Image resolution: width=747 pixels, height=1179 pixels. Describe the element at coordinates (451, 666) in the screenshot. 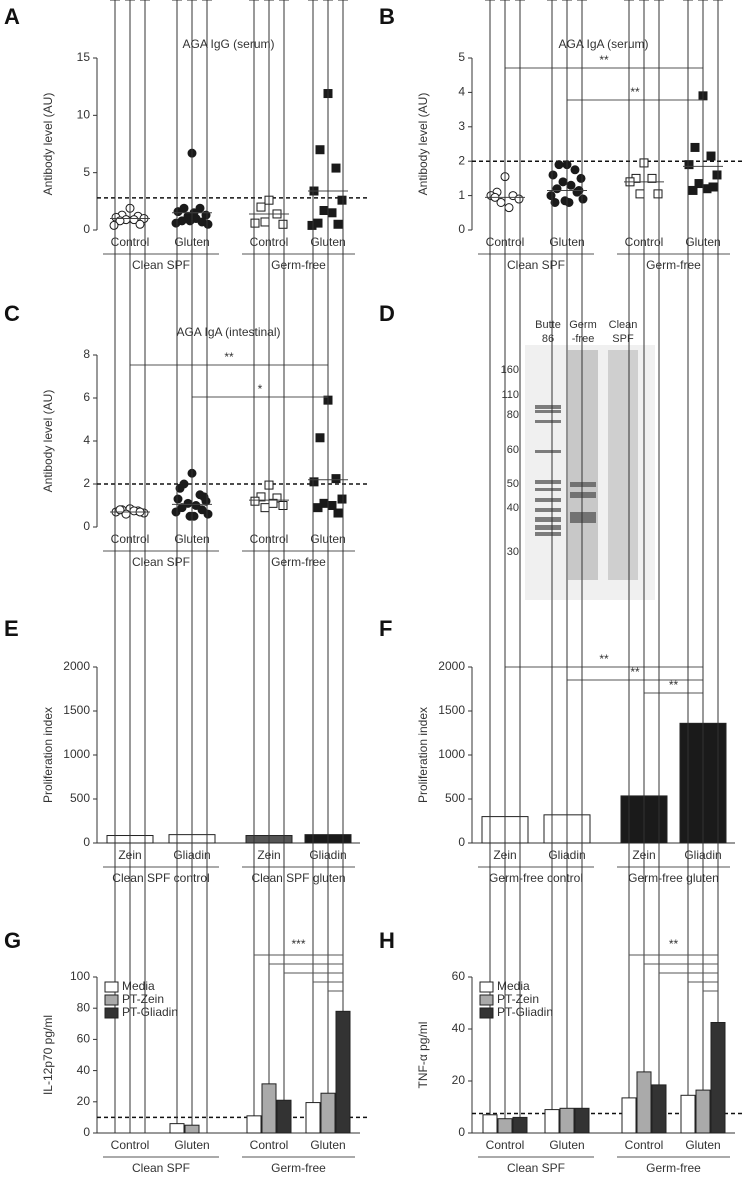

I see `y-tick-label: 2000` at that location.